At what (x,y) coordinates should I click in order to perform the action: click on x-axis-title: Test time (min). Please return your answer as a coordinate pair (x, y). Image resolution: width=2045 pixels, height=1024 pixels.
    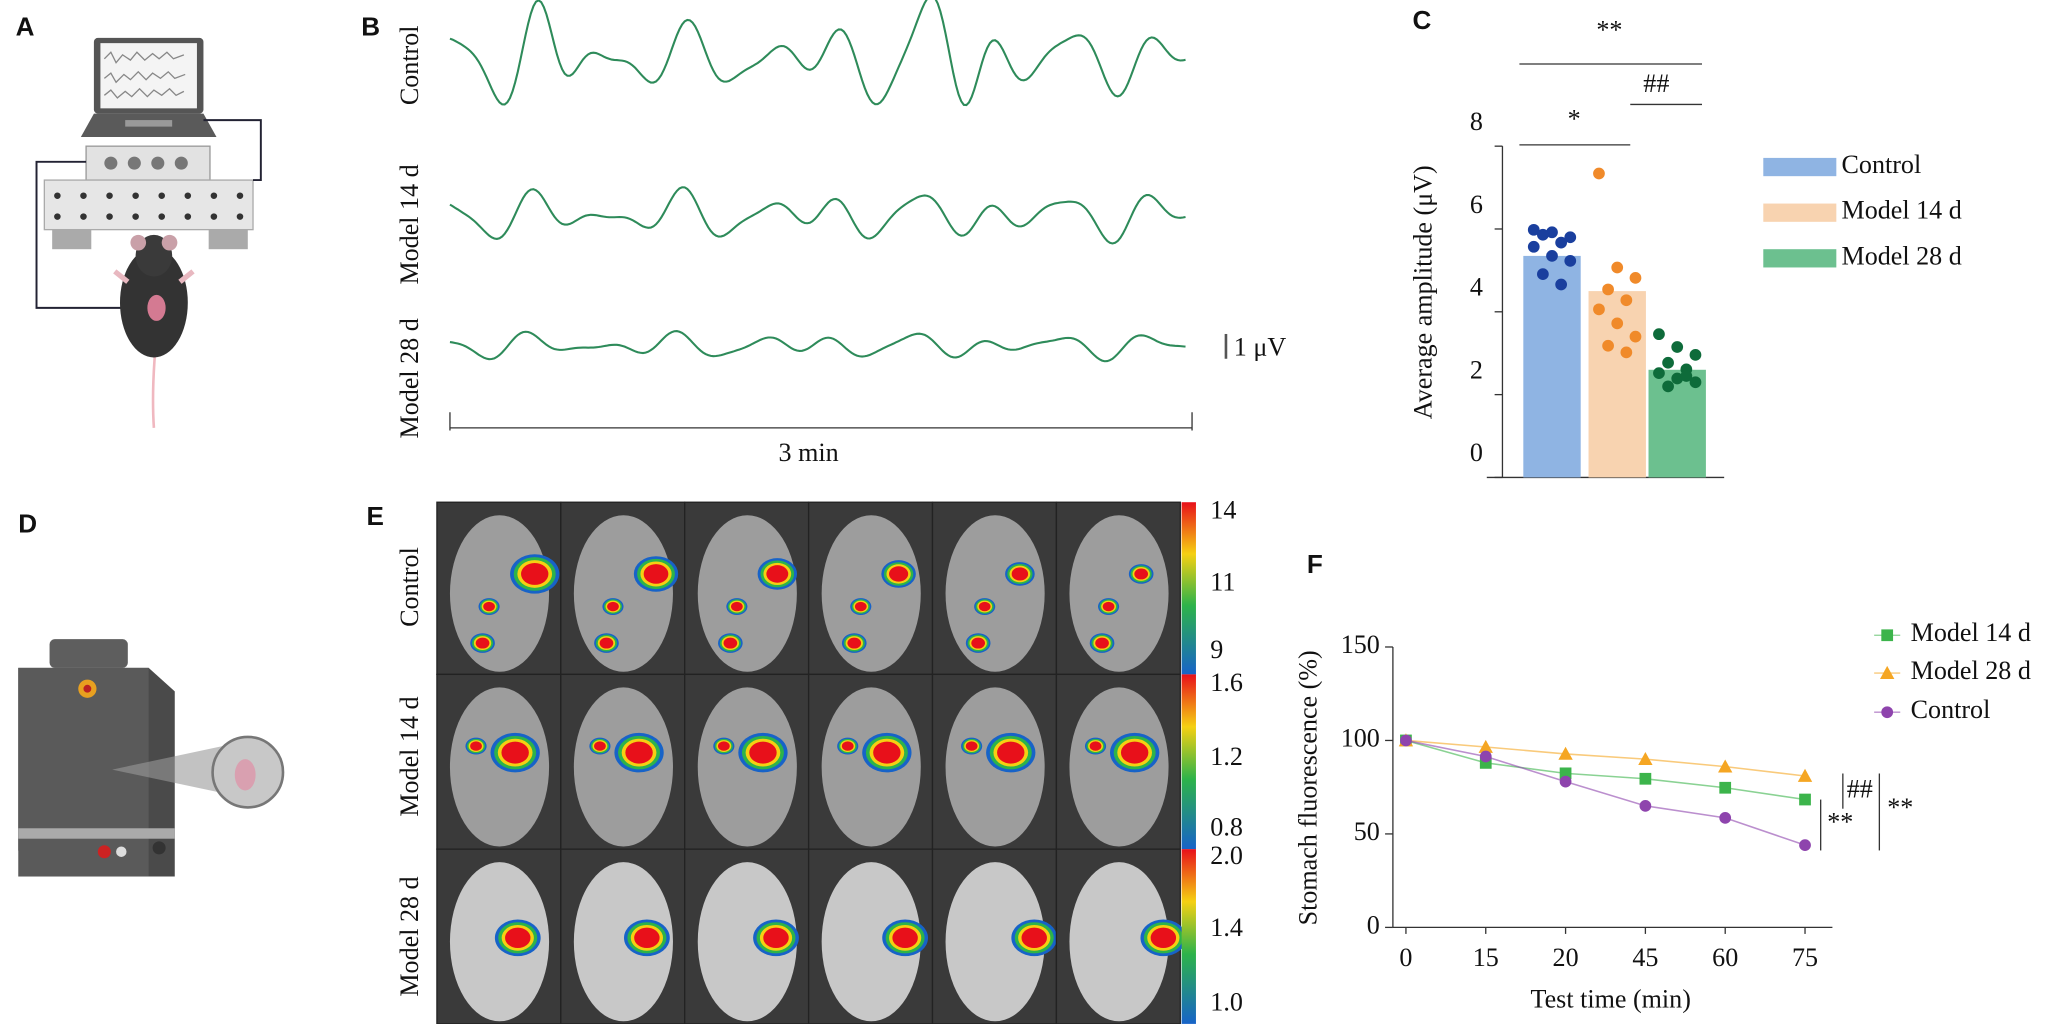
    Looking at the image, I should click on (1610, 999).